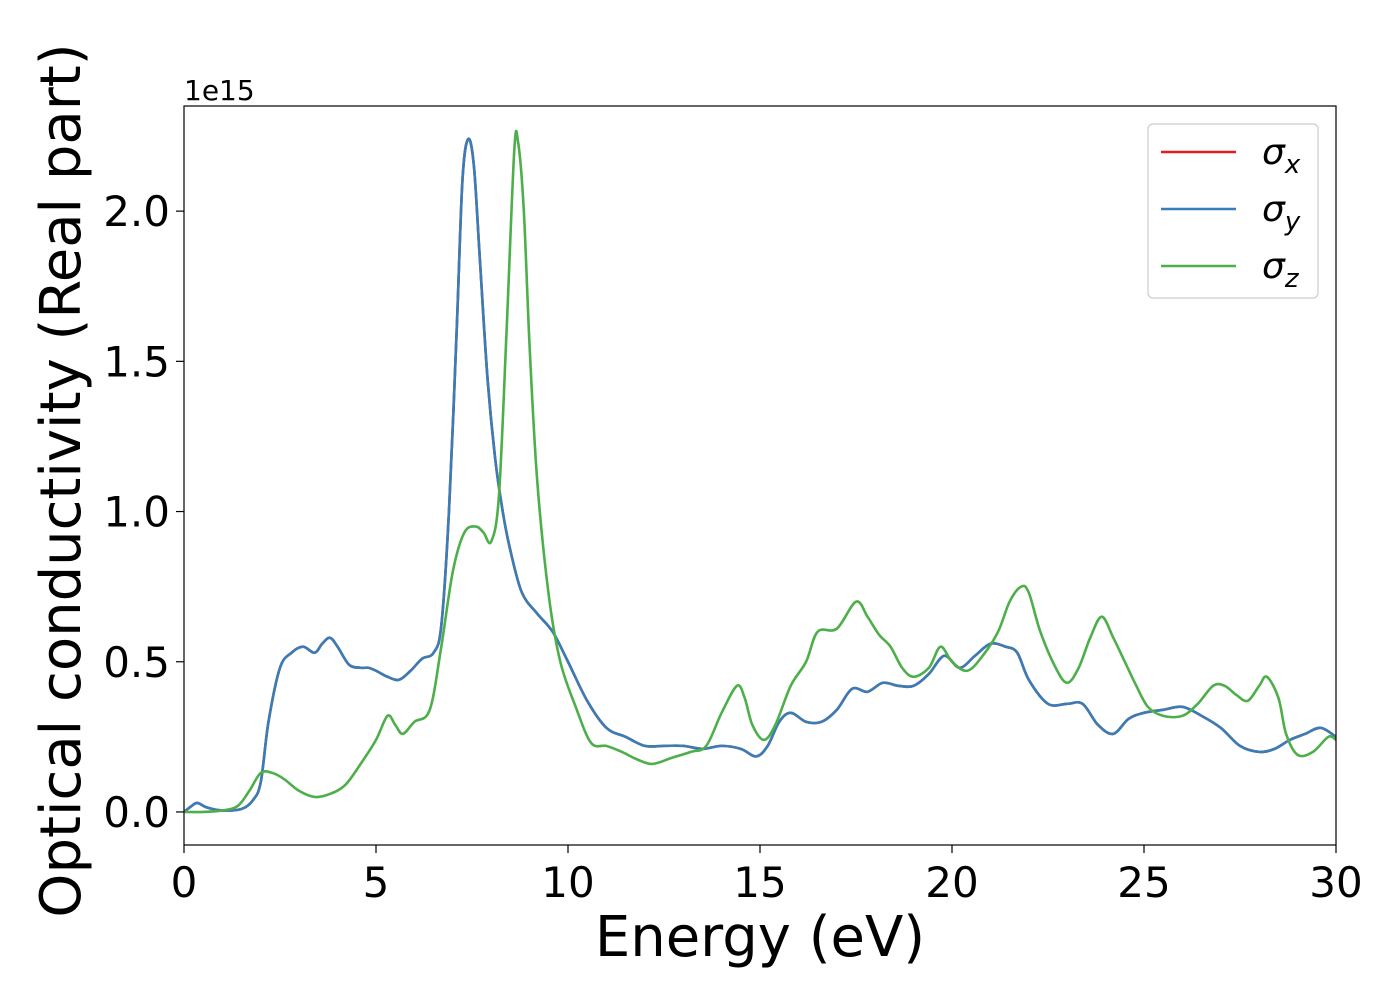 The image size is (1400, 1000). What do you see at coordinates (1143, 882) in the screenshot?
I see `x-tick-label: 25` at bounding box center [1143, 882].